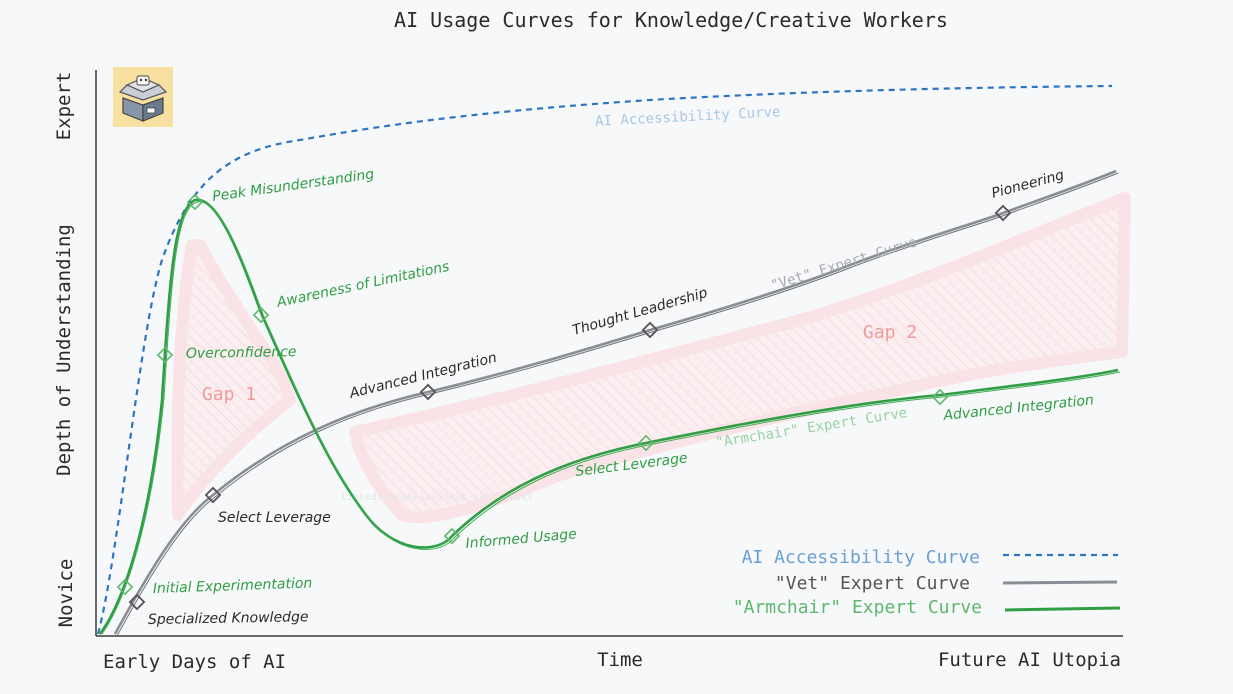  Describe the element at coordinates (229, 394) in the screenshot. I see `gap-1-label: Gap 1` at that location.